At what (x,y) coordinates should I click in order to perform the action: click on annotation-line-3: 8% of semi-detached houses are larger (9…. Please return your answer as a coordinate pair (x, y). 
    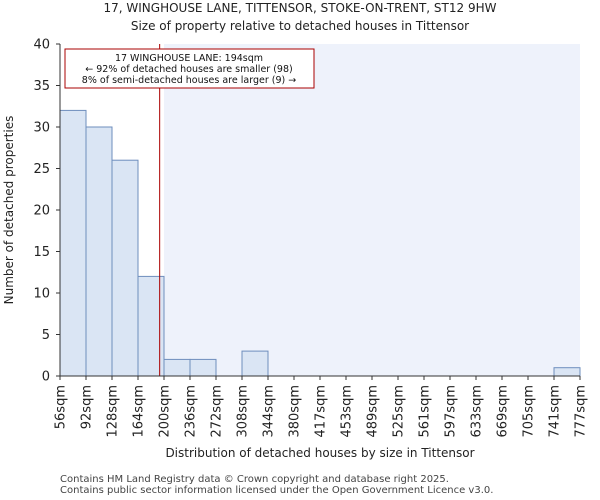
    Looking at the image, I should click on (189, 80).